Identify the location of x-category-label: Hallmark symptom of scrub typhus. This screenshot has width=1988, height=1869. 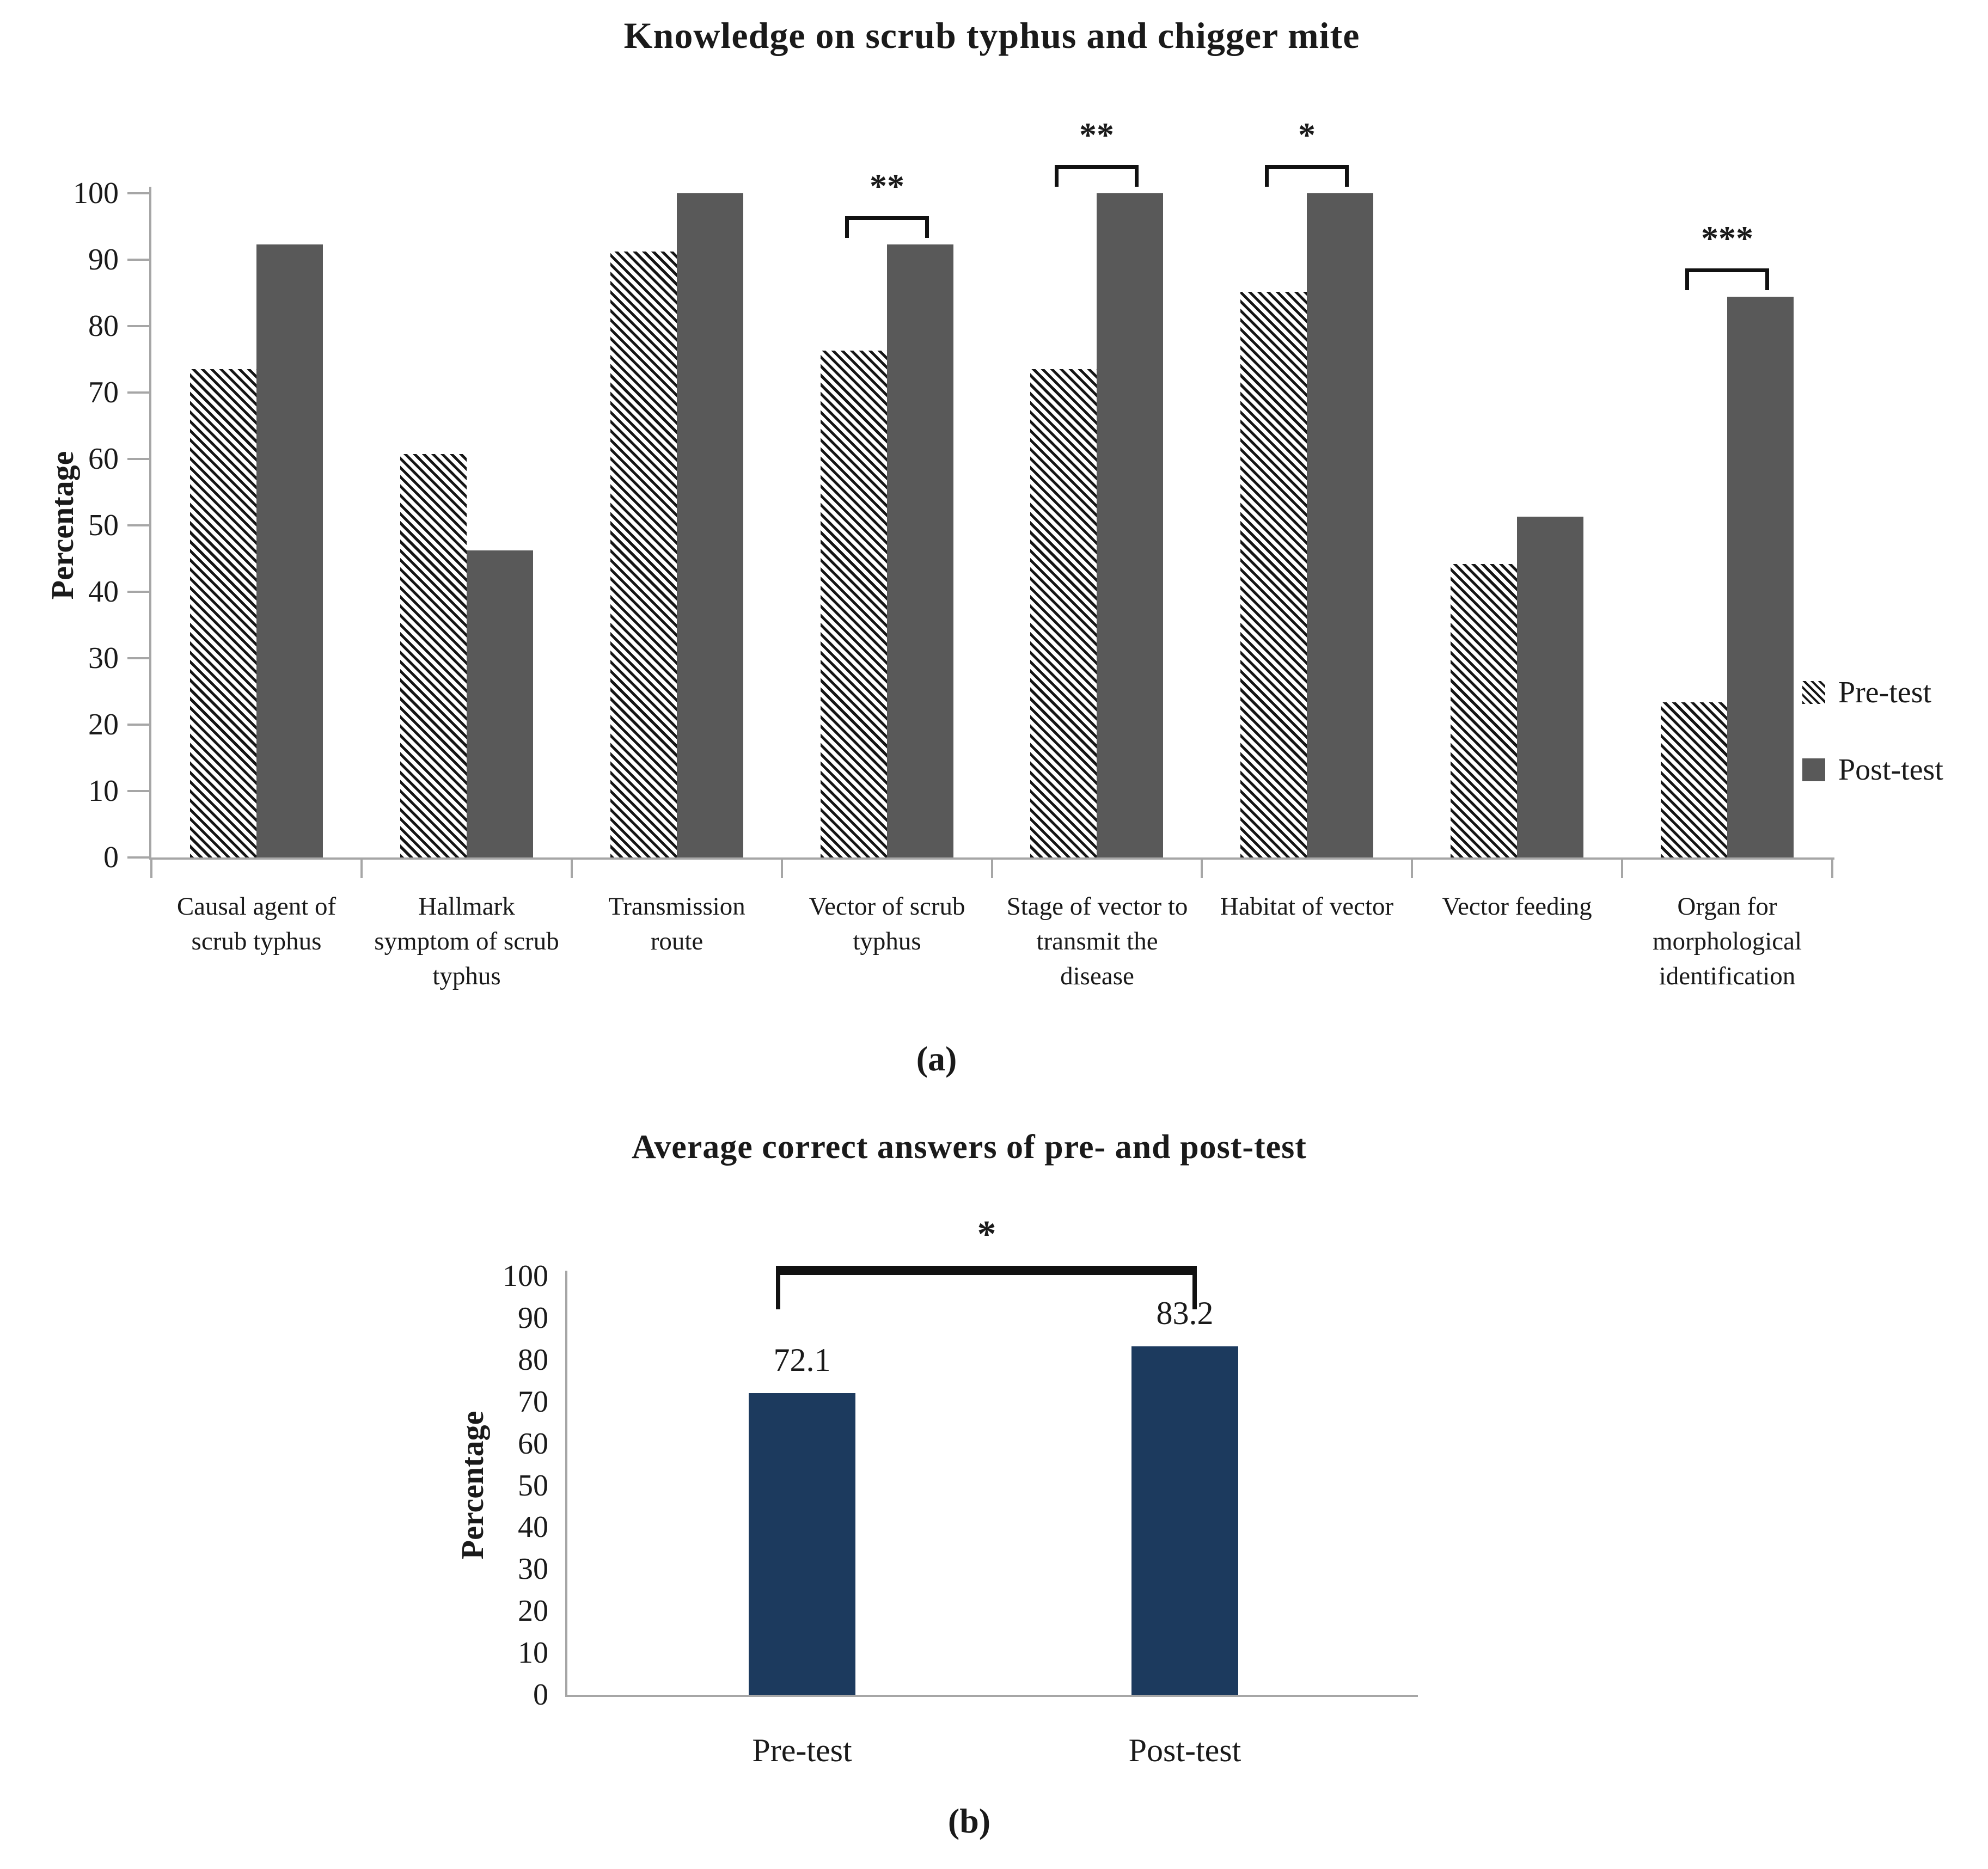
(467, 941).